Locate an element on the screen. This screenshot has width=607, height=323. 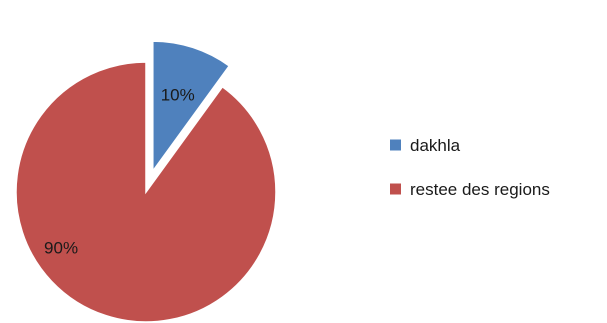
legend: dakhla restee des regions is located at coordinates (470, 167).